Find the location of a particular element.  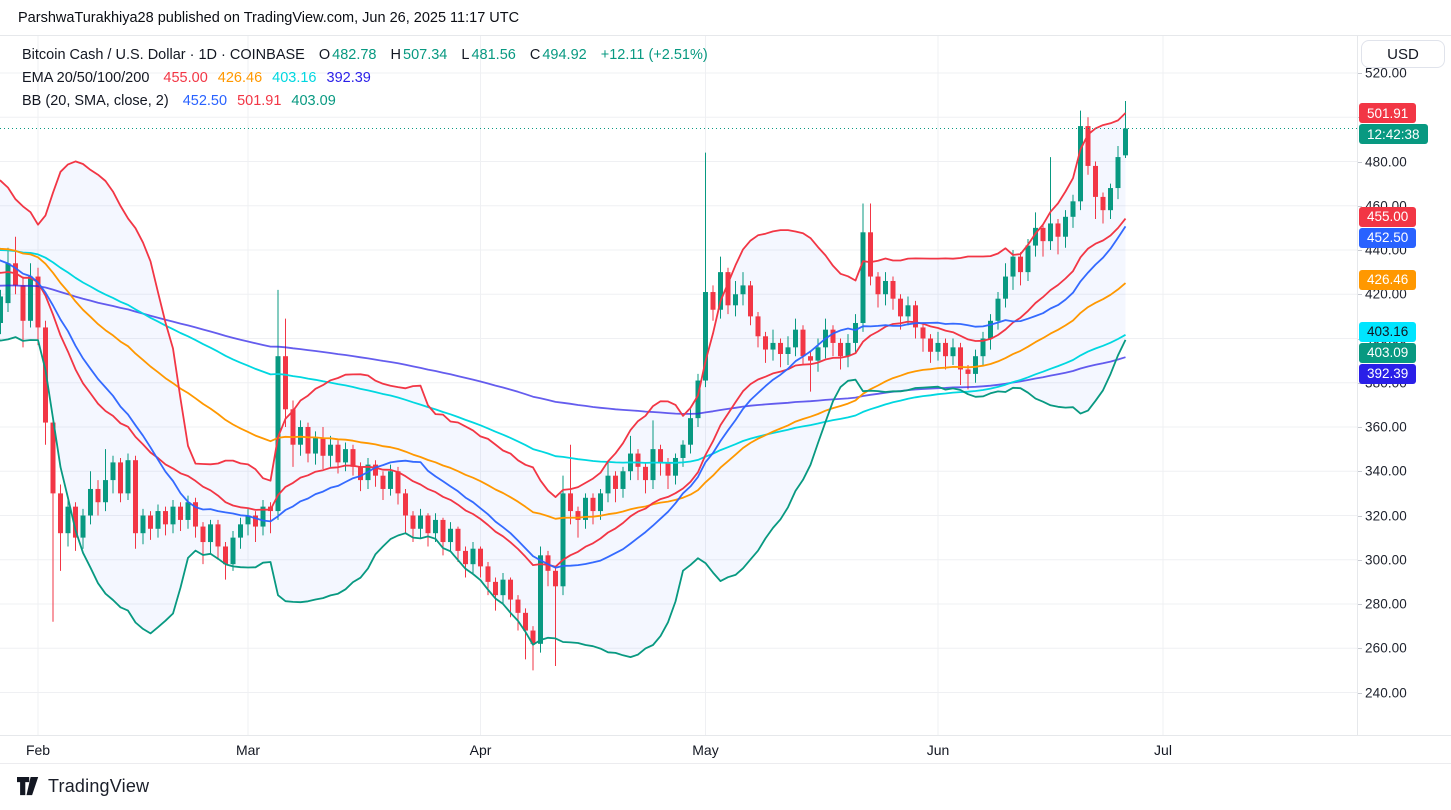

change-value: +12.11 (+2.51%) is located at coordinates (654, 55).